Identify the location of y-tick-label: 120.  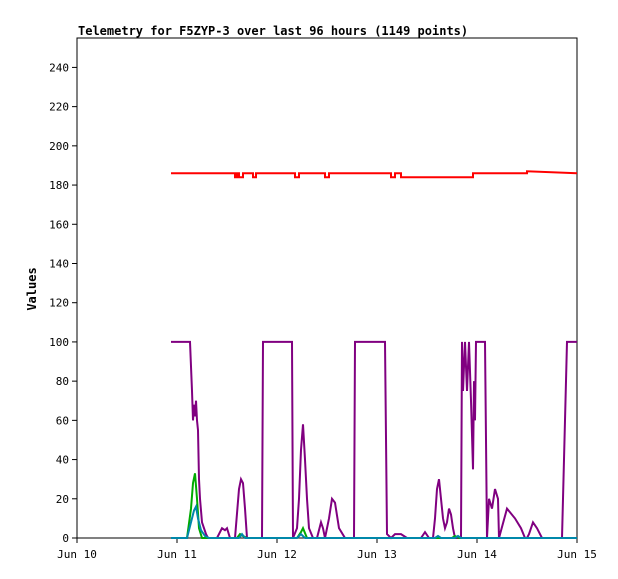
(59, 303).